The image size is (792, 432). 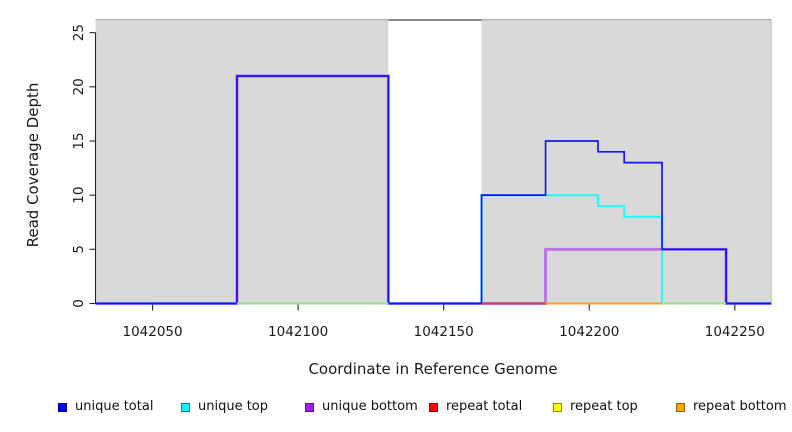 I want to click on x-tick-label: 1042100, so click(x=298, y=332).